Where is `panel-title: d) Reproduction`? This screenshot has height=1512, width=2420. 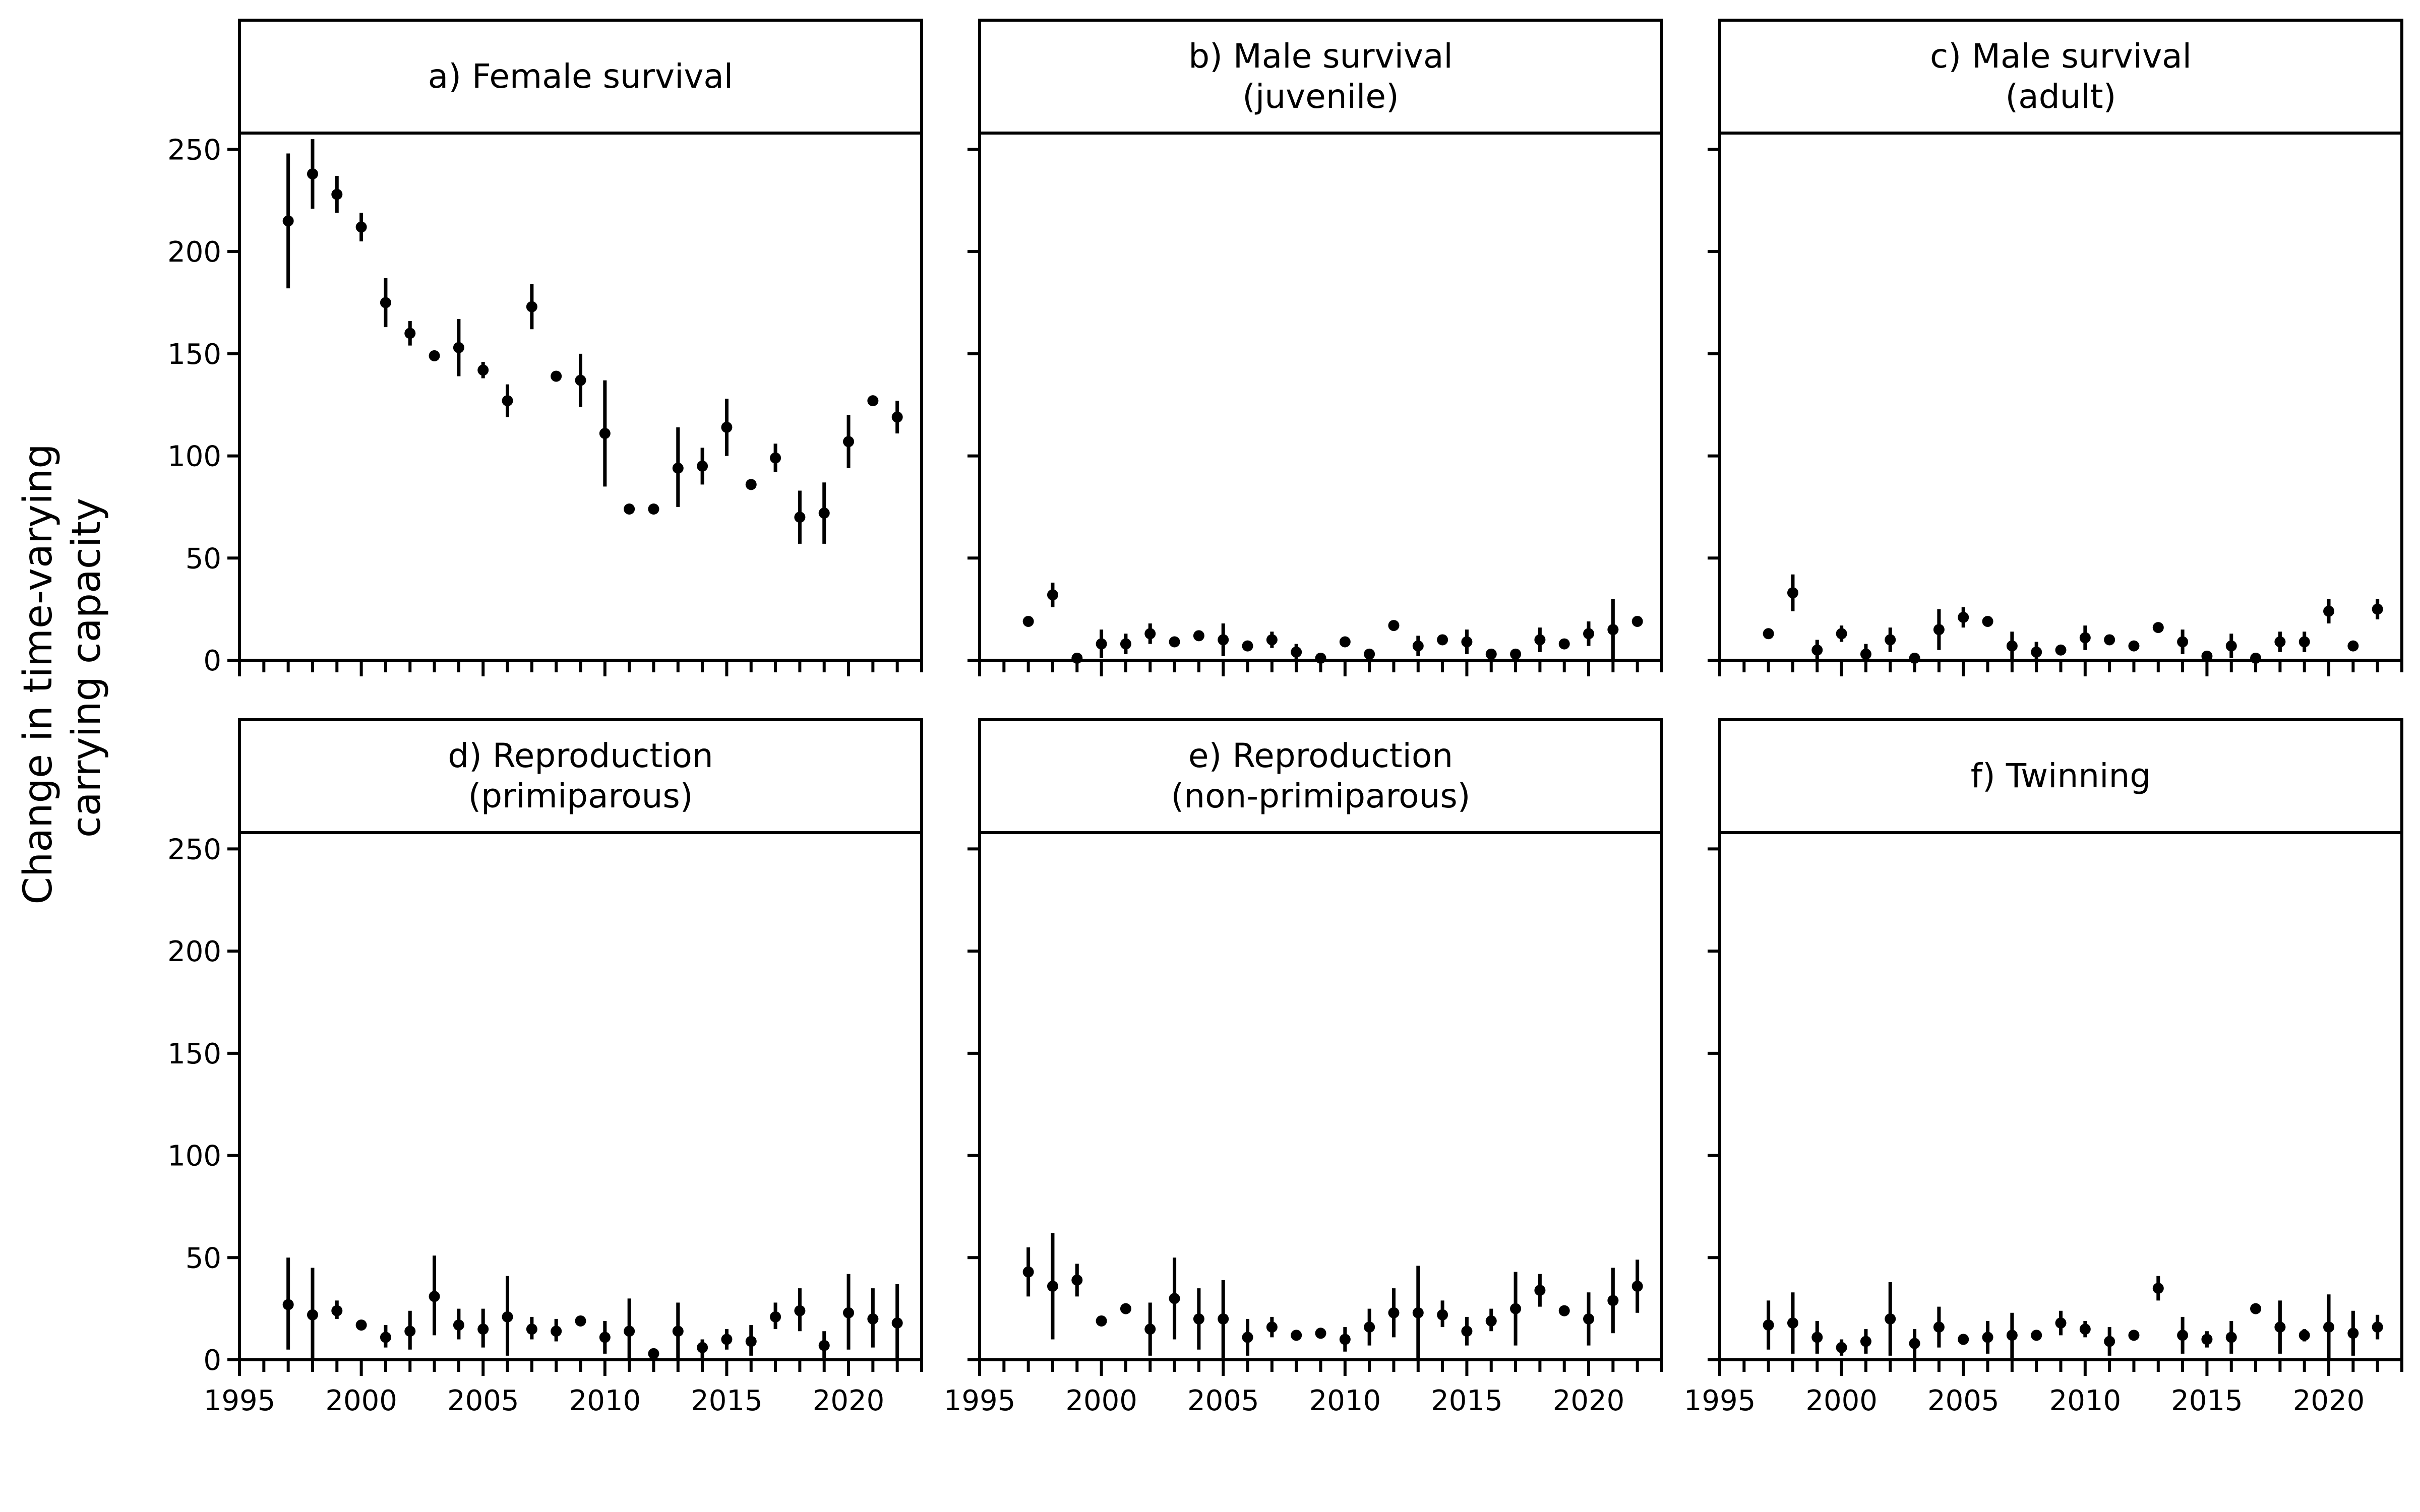 panel-title: d) Reproduction is located at coordinates (580, 756).